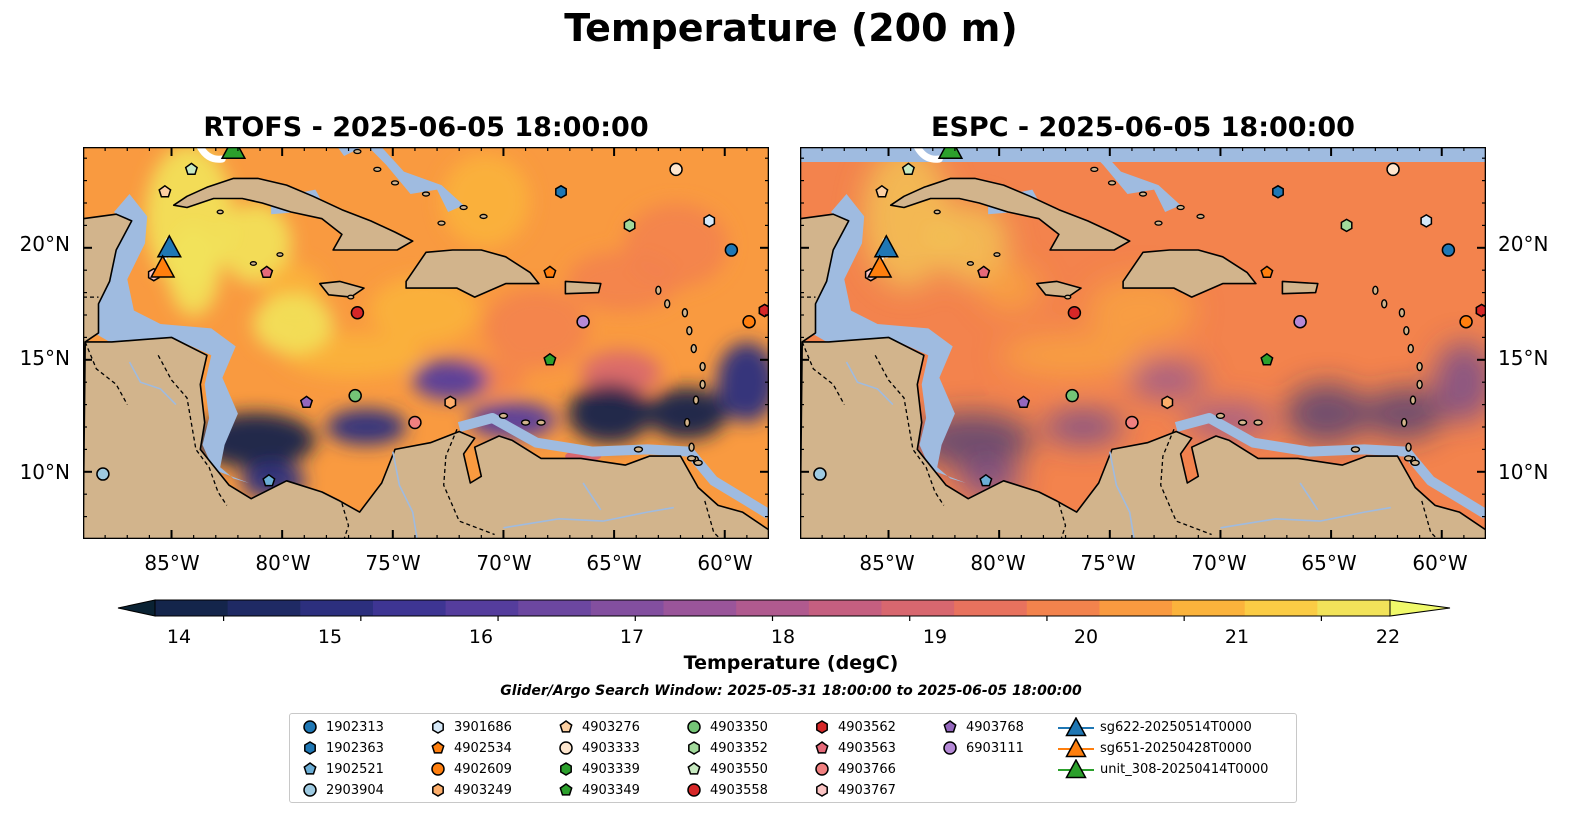 Image resolution: width=1582 pixels, height=827 pixels. Describe the element at coordinates (330, 637) in the screenshot. I see `colorbar-tick: 15` at that location.